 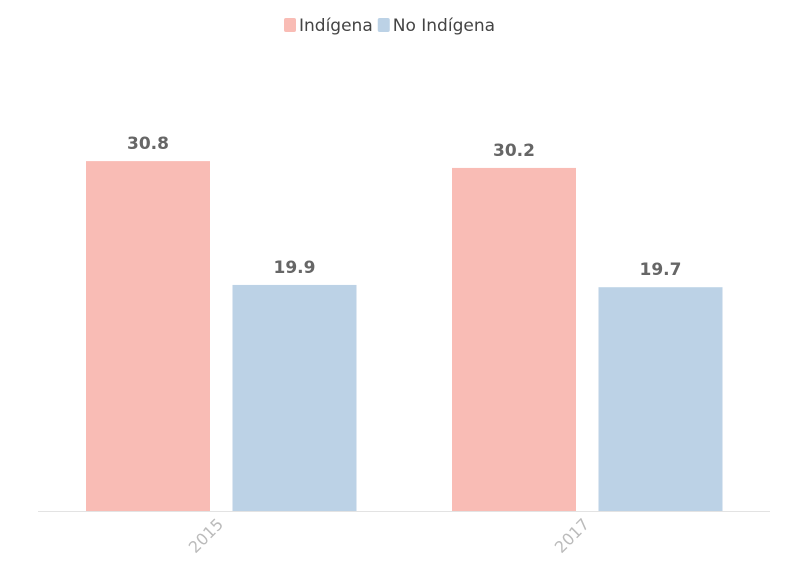 I want to click on value-label: 30.8, so click(x=148, y=144).